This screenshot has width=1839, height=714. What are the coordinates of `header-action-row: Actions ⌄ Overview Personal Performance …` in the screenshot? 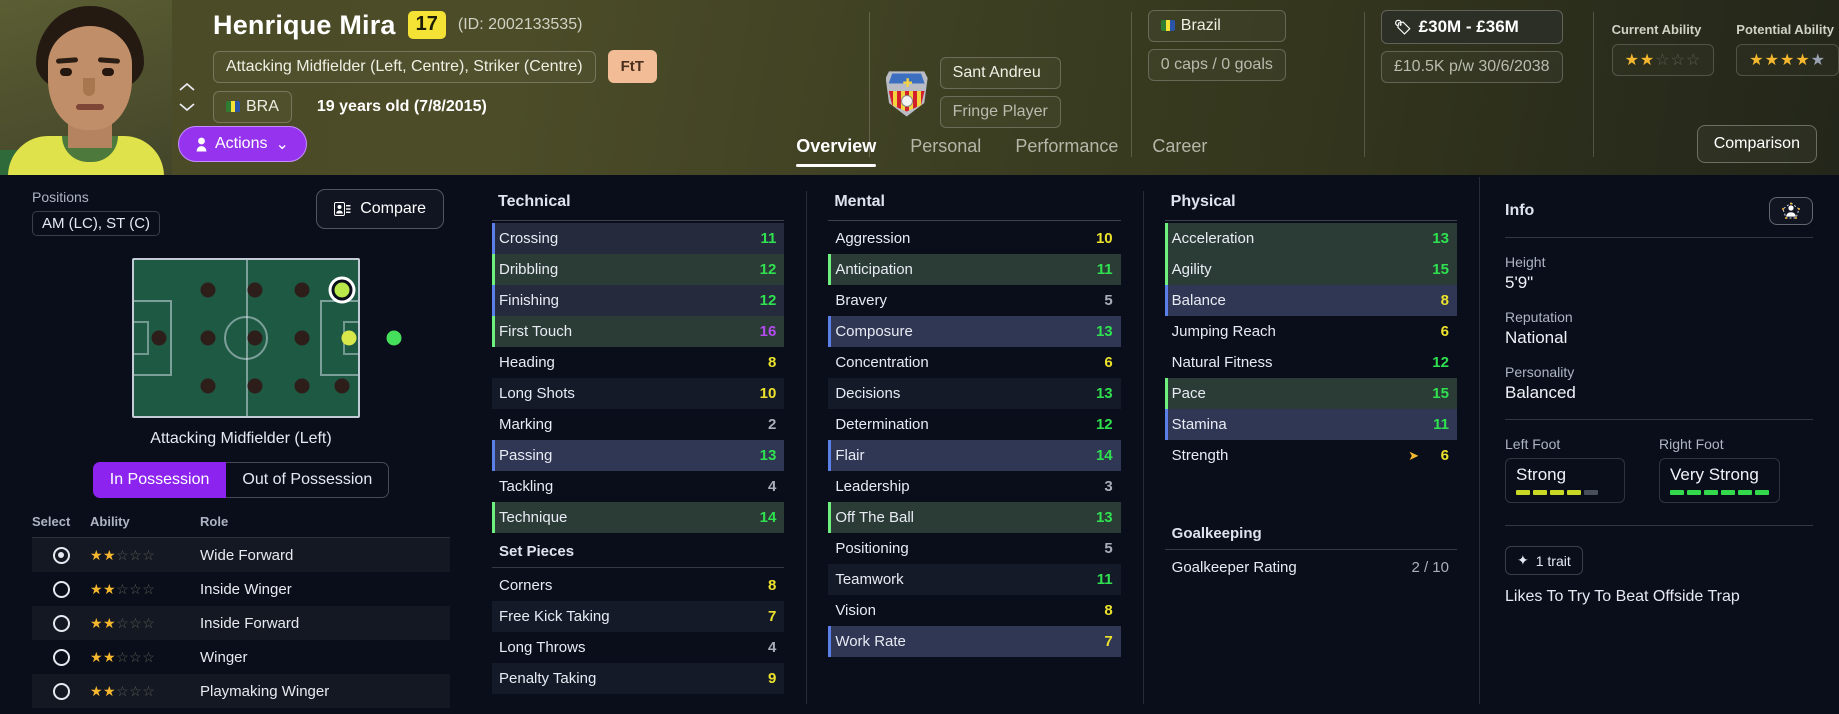 It's located at (919, 144).